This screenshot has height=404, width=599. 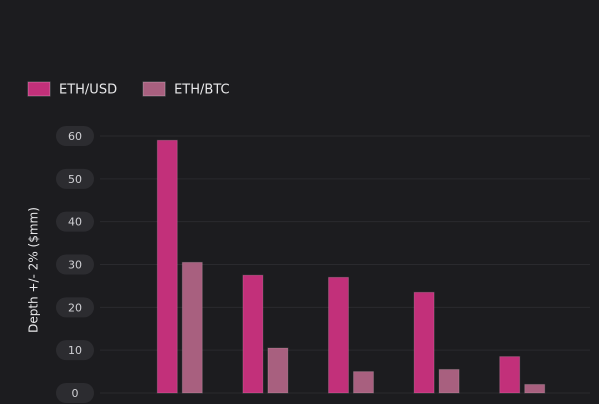 I want to click on y-tick-label: 30, so click(x=75, y=265).